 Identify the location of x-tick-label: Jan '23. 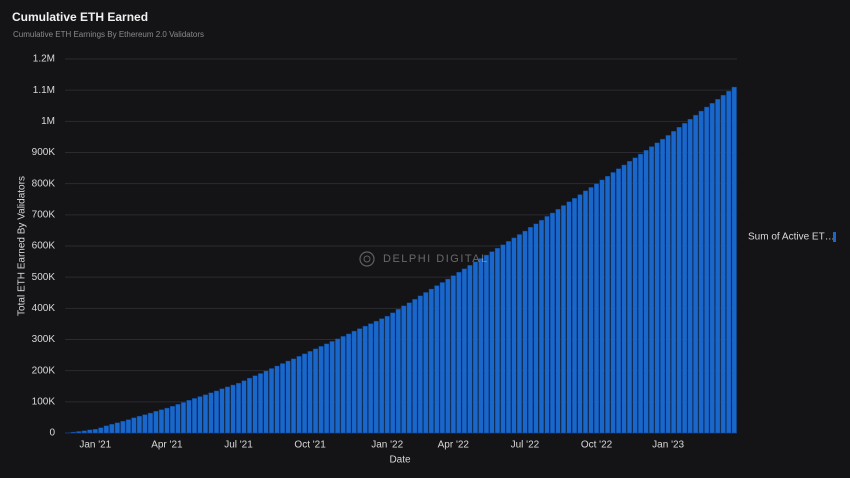
(668, 445).